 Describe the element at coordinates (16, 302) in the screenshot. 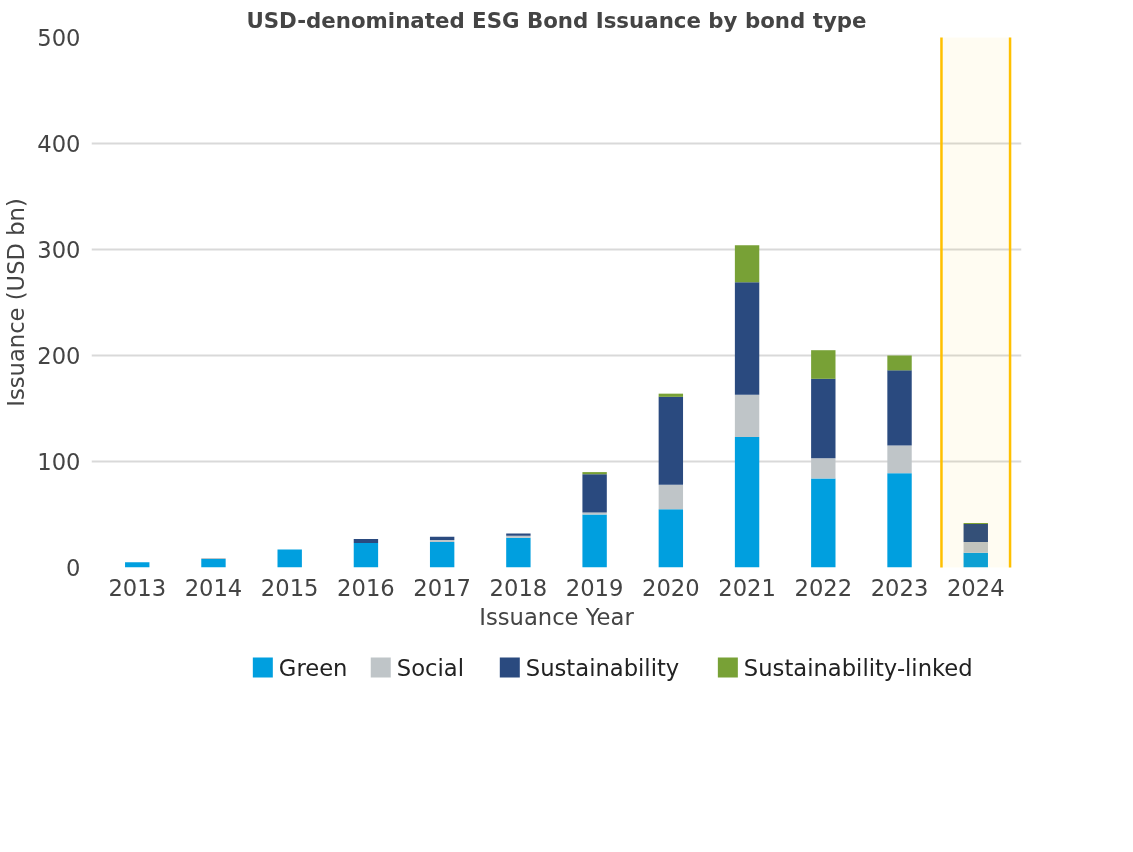

I see `y-axis-title: Issuance (USD bn)` at that location.